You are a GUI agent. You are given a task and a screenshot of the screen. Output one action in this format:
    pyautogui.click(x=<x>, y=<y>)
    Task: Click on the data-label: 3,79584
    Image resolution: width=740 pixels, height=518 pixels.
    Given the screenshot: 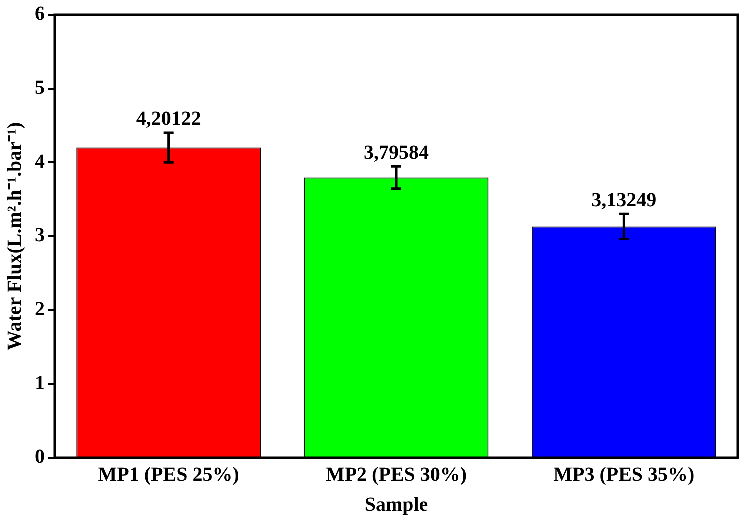 What is the action you would take?
    pyautogui.click(x=396, y=153)
    